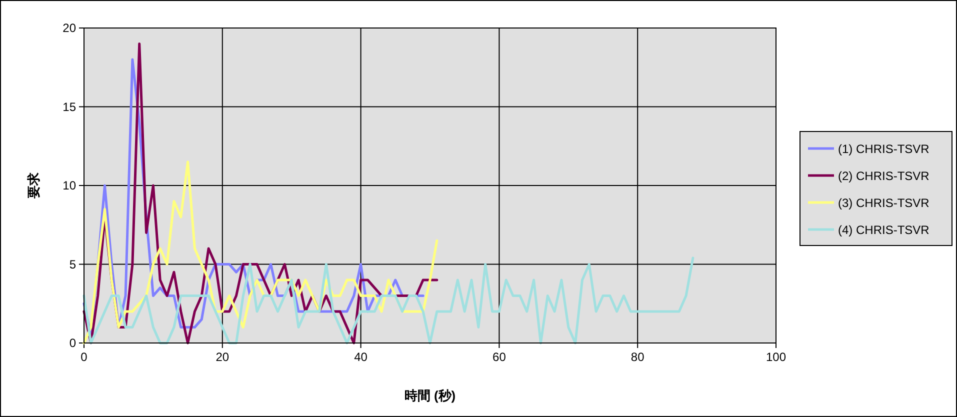 The height and width of the screenshot is (417, 957). Describe the element at coordinates (430, 395) in the screenshot. I see `x-axis-title: 時間 (秒)` at that location.